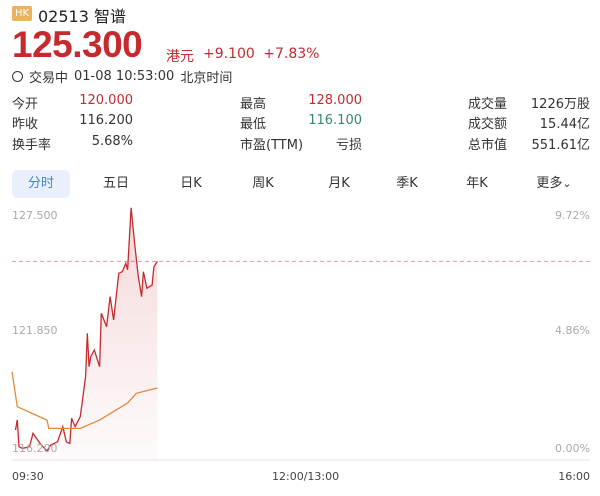 This screenshot has width=600, height=496. What do you see at coordinates (488, 145) in the screenshot?
I see `stat-label: 总市值` at bounding box center [488, 145].